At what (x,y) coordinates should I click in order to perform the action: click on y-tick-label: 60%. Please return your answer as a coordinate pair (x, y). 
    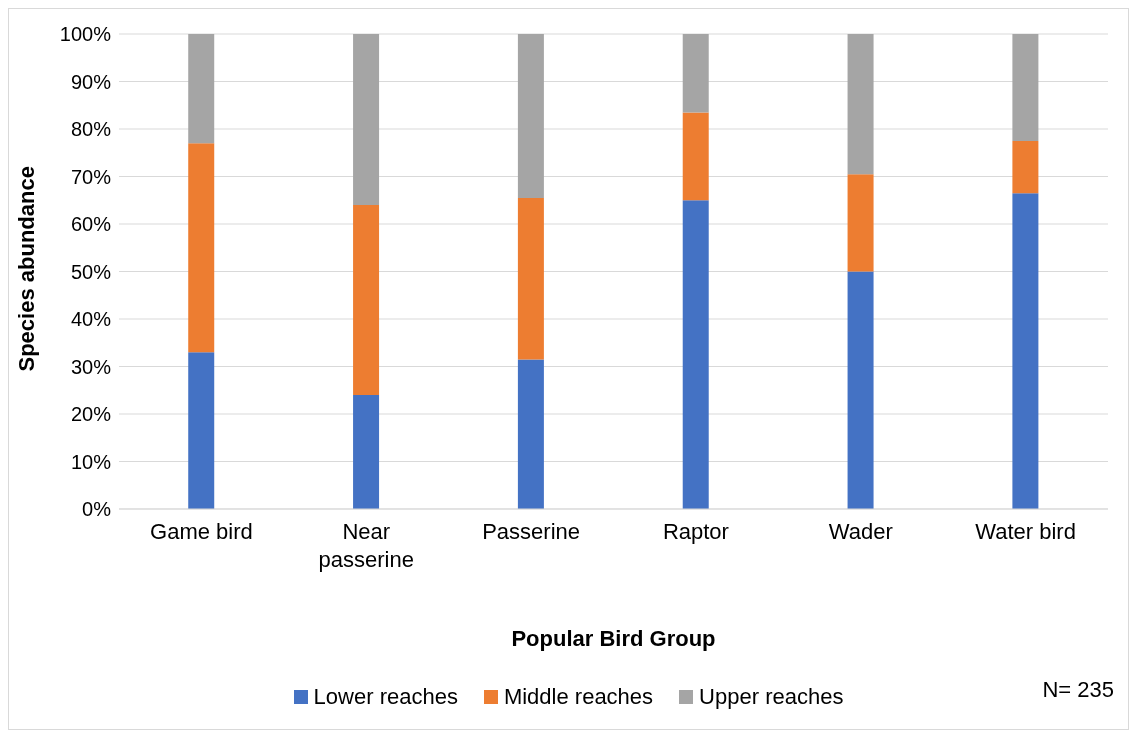
    Looking at the image, I should click on (91, 224).